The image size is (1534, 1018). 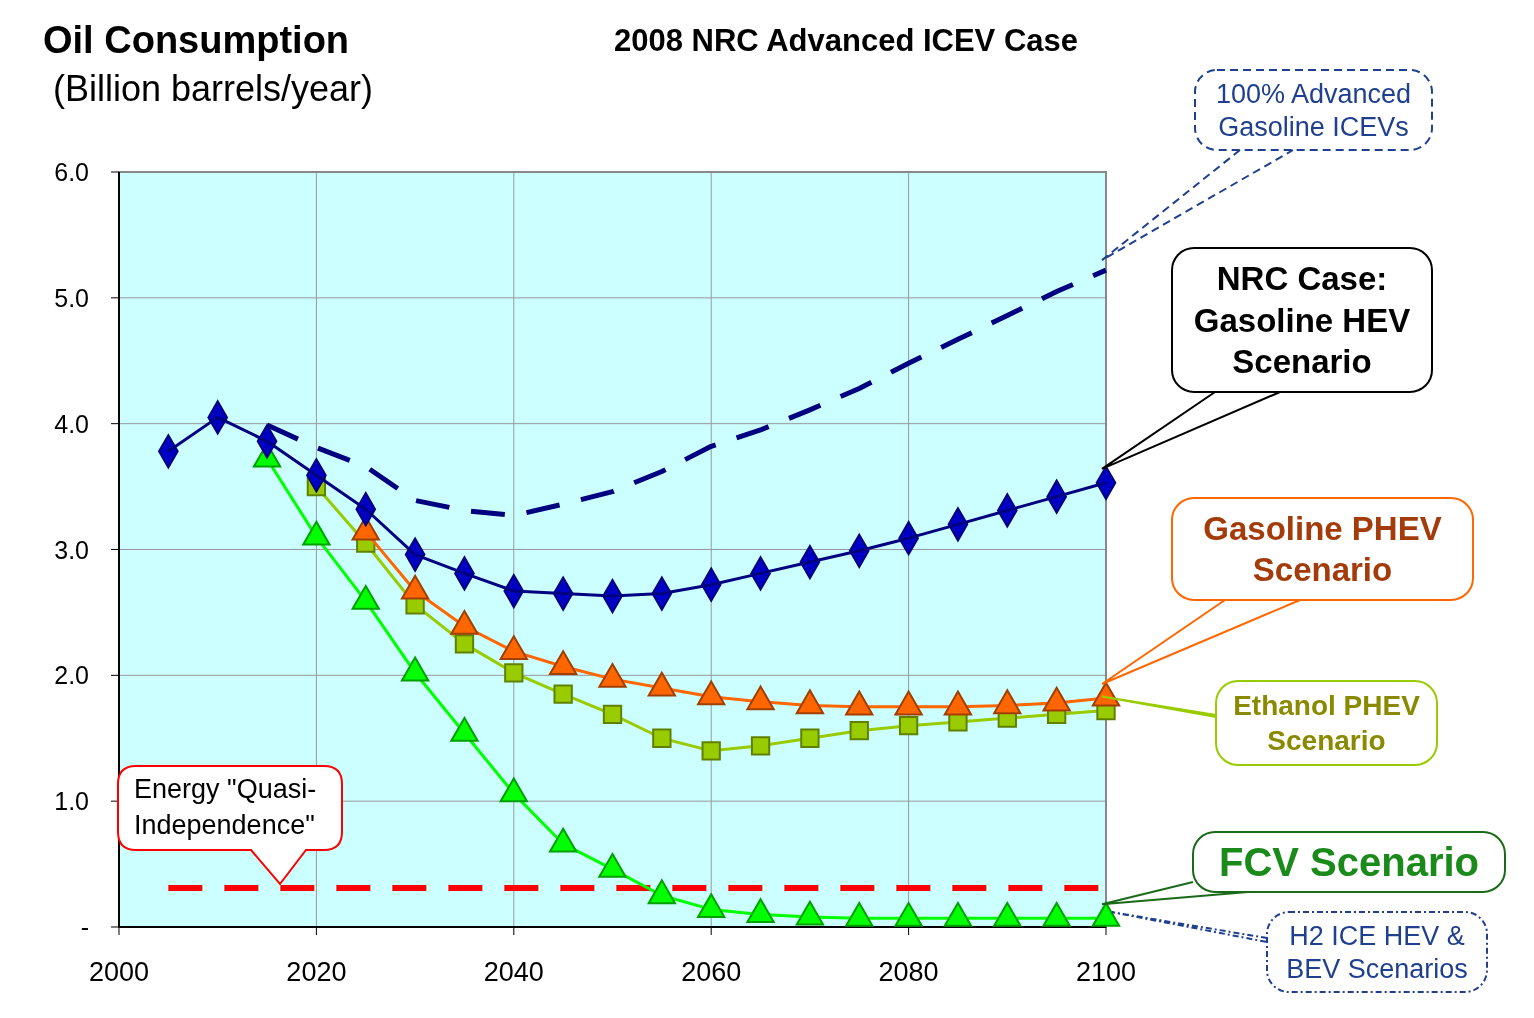 I want to click on y-axis-title: Oil Consumption, so click(x=196, y=40).